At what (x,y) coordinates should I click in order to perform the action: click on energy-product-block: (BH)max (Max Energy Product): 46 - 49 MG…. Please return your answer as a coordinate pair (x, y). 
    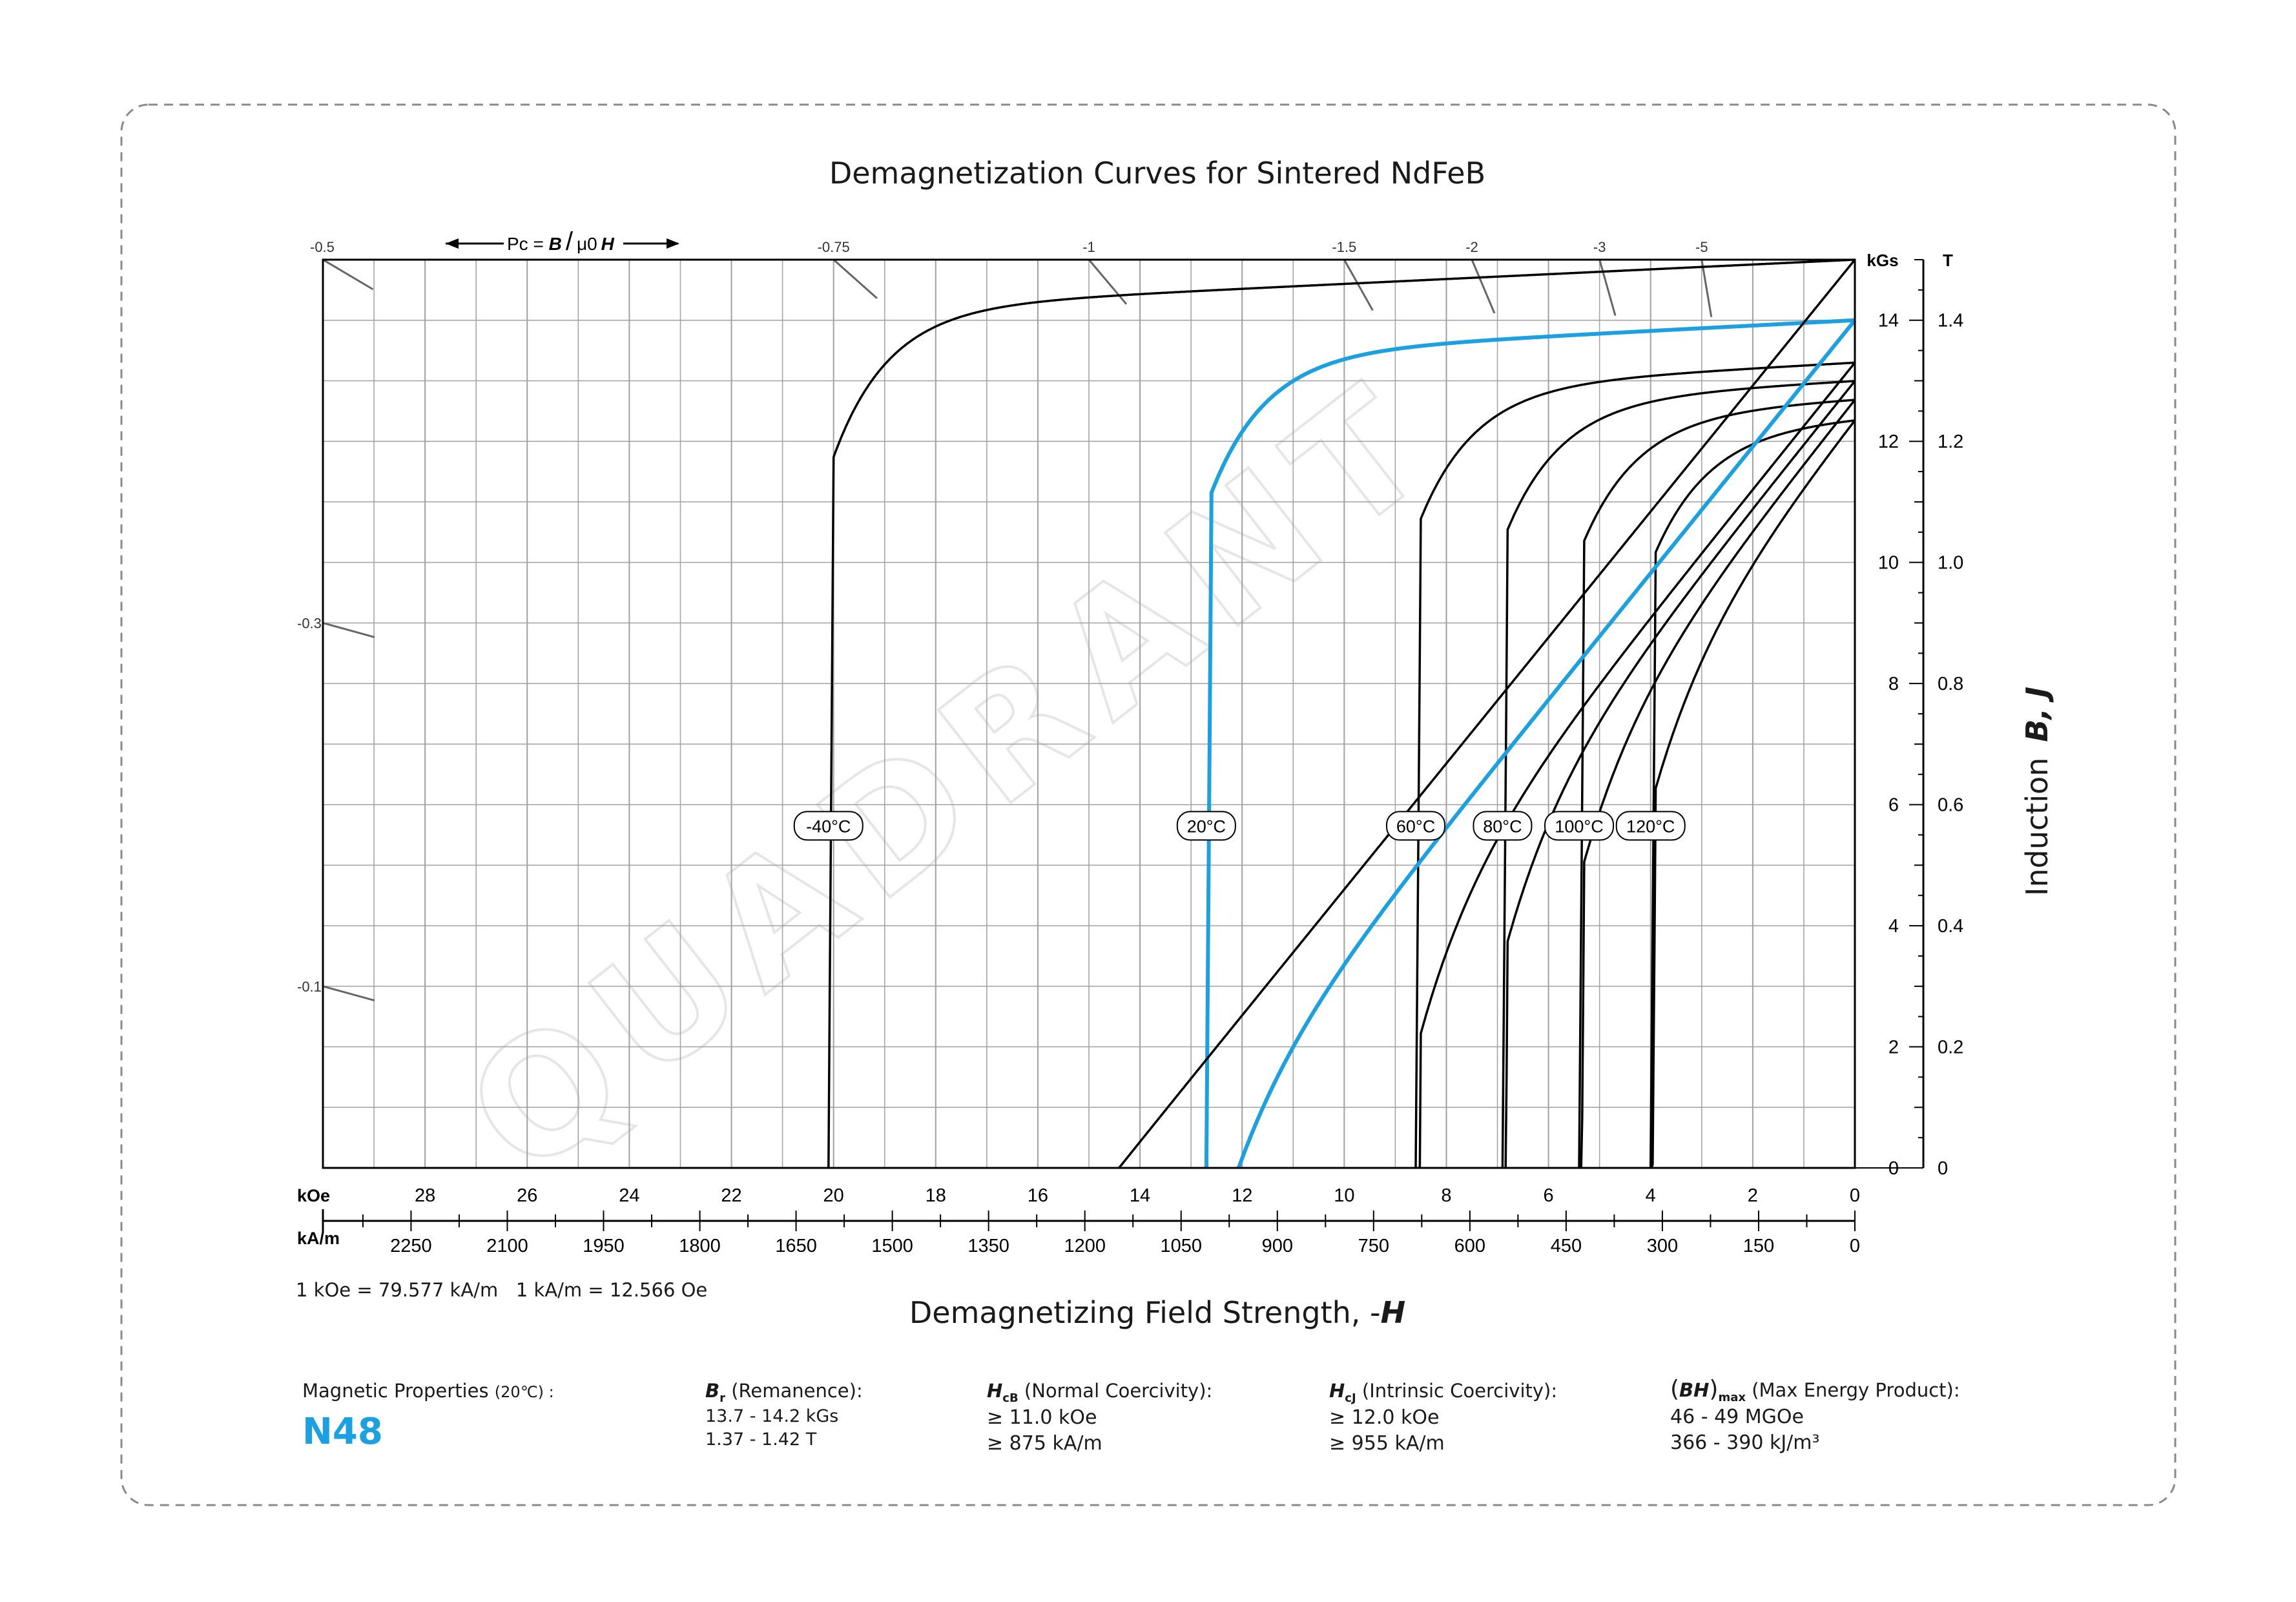
    Looking at the image, I should click on (1815, 1416).